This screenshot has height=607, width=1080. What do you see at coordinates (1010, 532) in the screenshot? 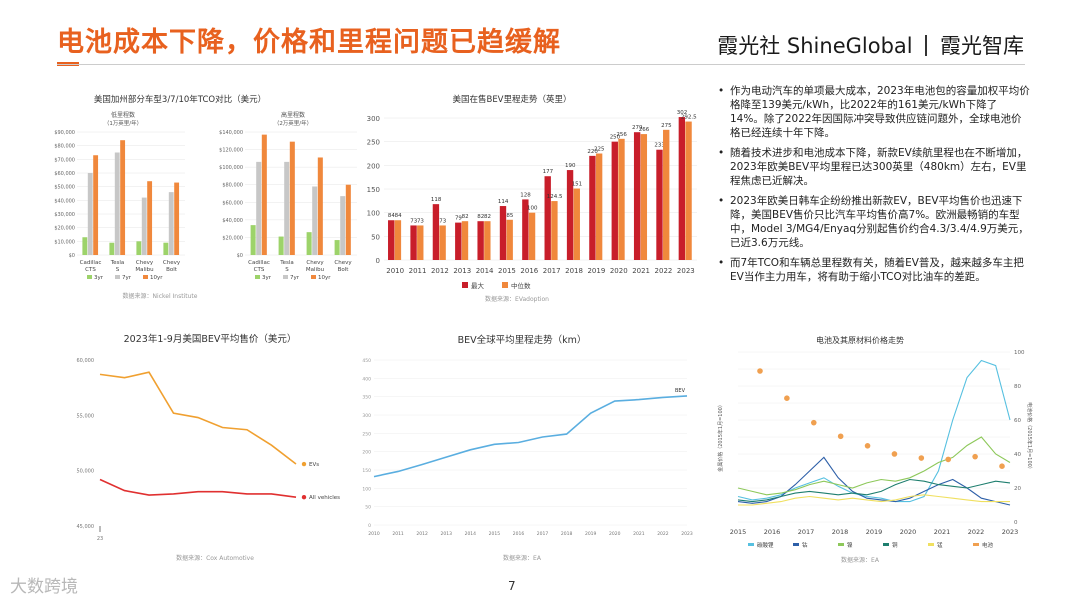
I see `x-tick-label: 2023` at bounding box center [1010, 532].